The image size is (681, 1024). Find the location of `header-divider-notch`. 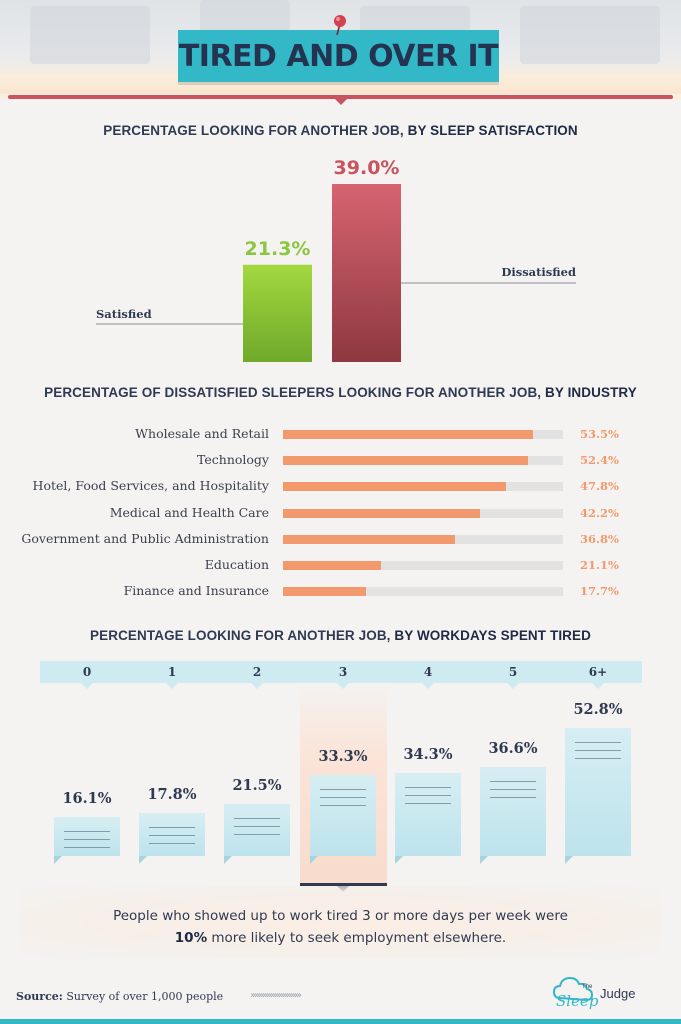

header-divider-notch is located at coordinates (341, 102).